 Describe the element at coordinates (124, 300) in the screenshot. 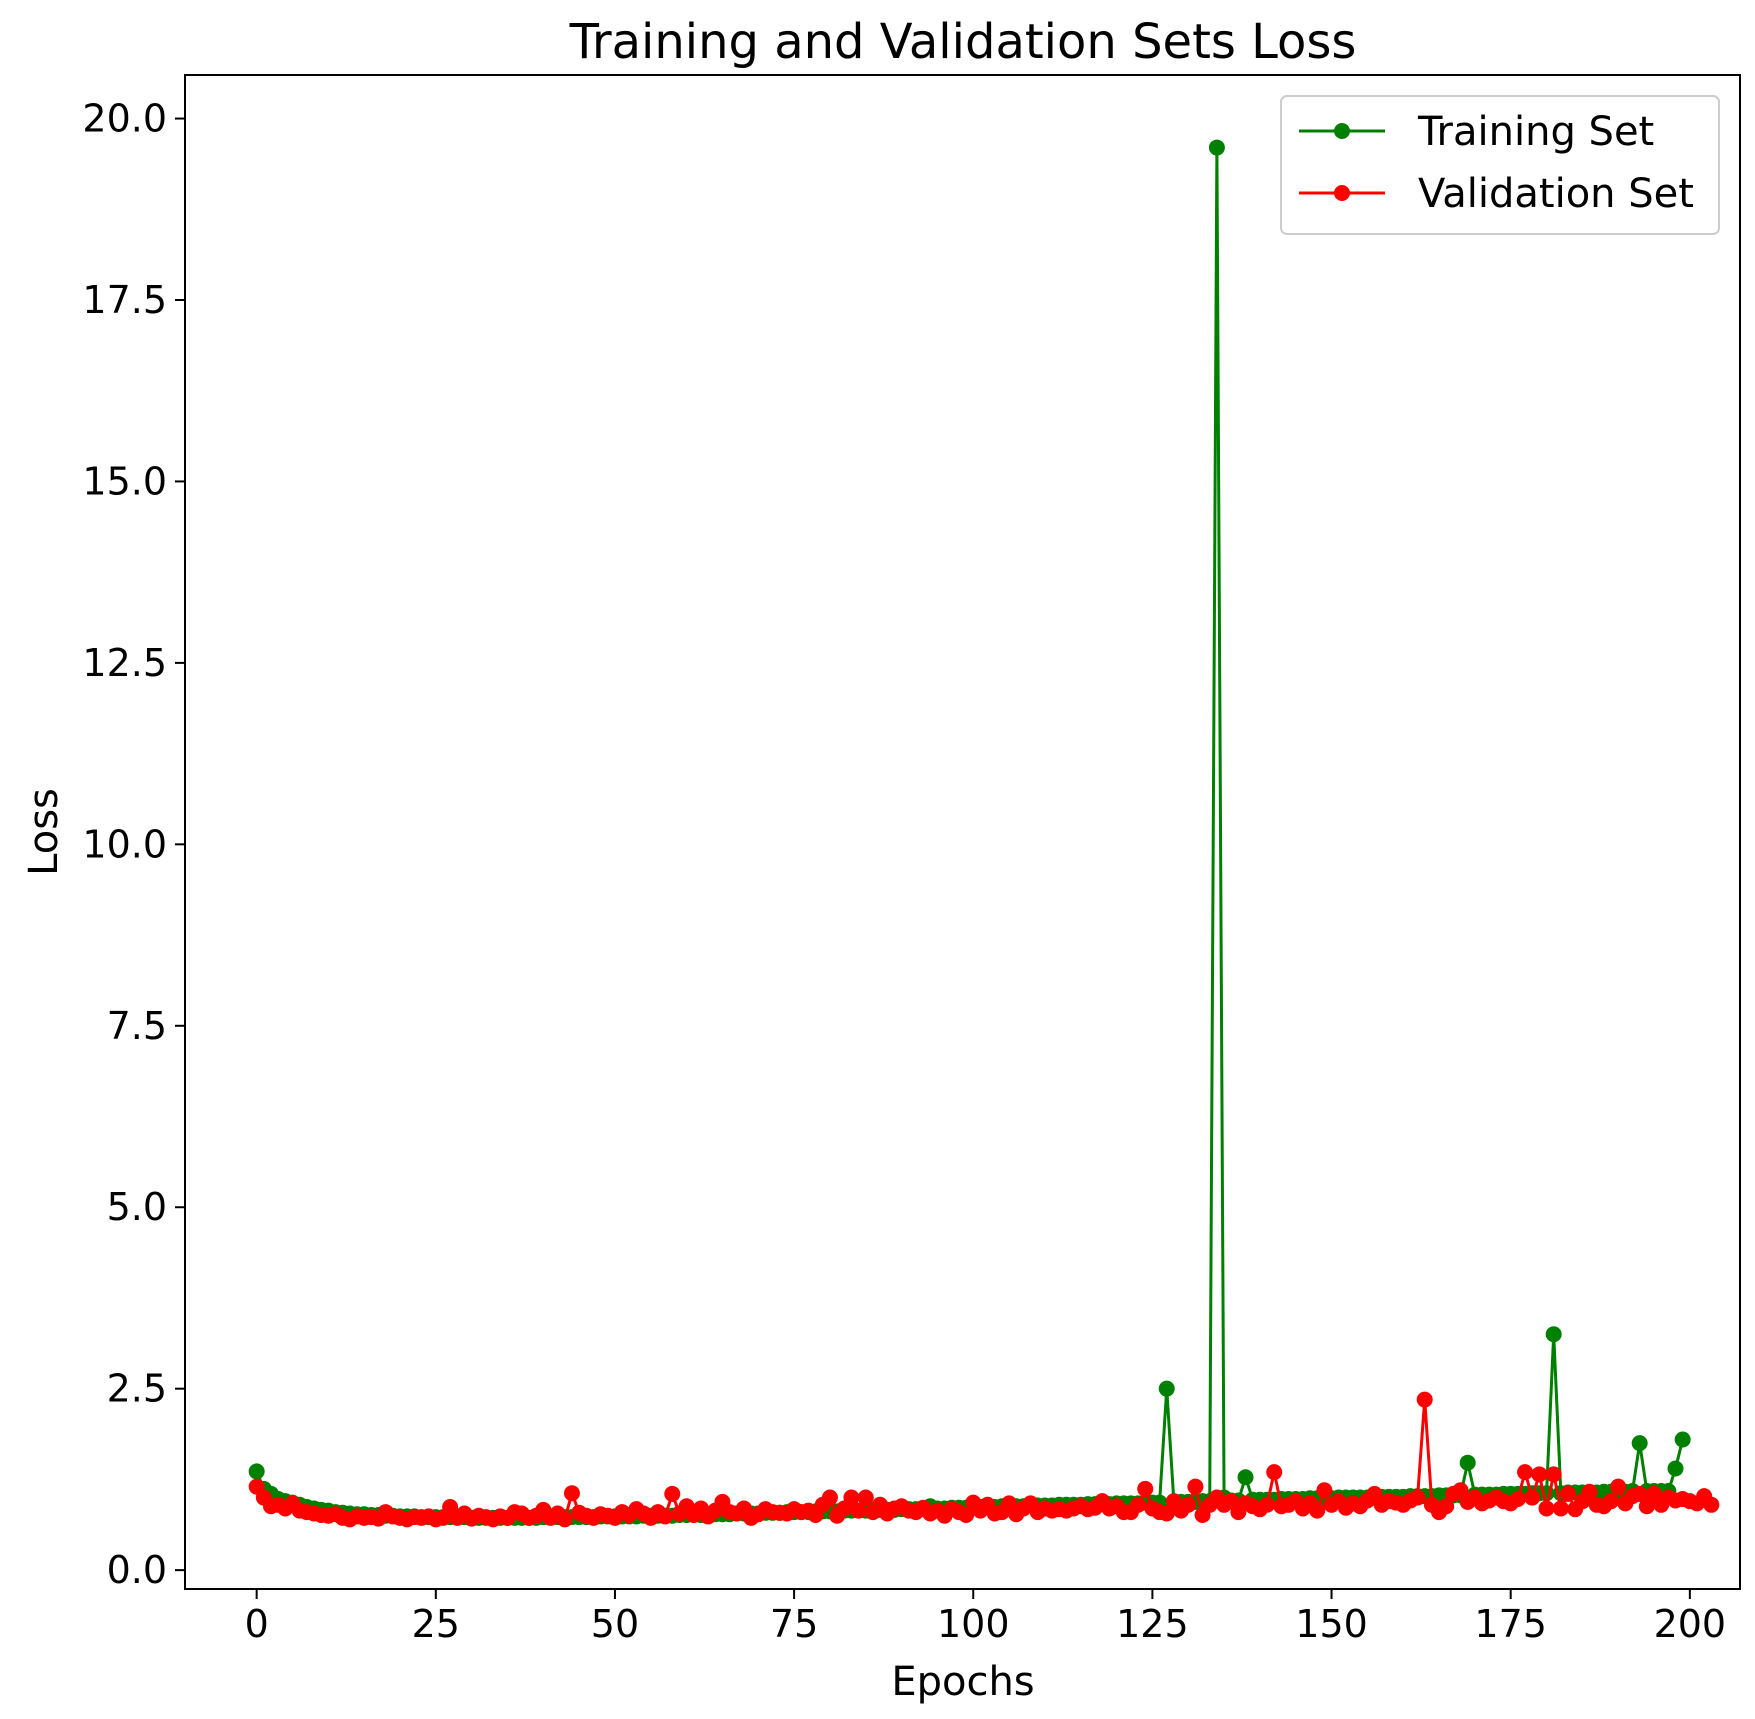

I see `y-tick-label: 17.5` at that location.